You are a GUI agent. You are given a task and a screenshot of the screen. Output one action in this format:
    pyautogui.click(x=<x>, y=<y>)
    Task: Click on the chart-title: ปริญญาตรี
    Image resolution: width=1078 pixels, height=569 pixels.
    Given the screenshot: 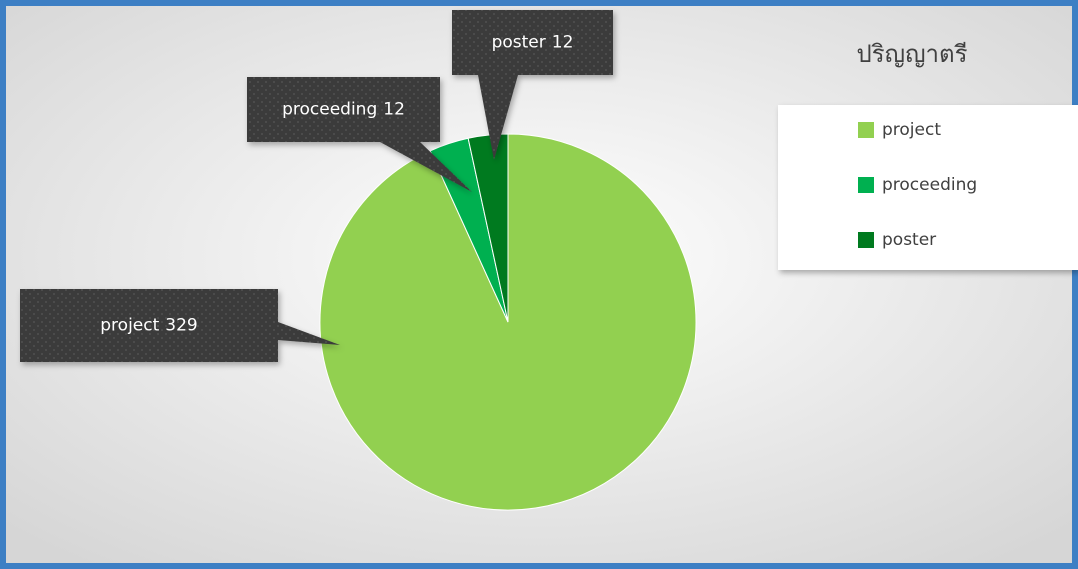 What is the action you would take?
    pyautogui.click(x=912, y=54)
    